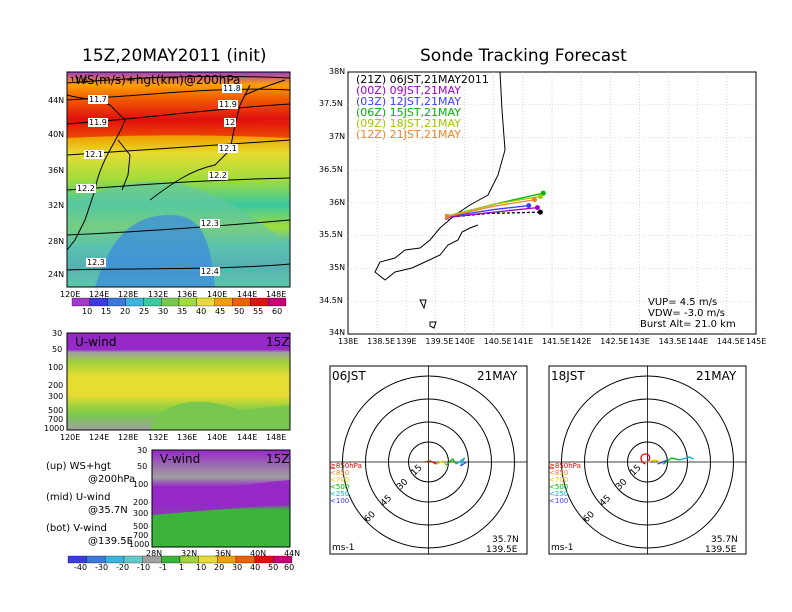  Describe the element at coordinates (278, 459) in the screenshot. I see `v-wind-time: 15Z` at that location.